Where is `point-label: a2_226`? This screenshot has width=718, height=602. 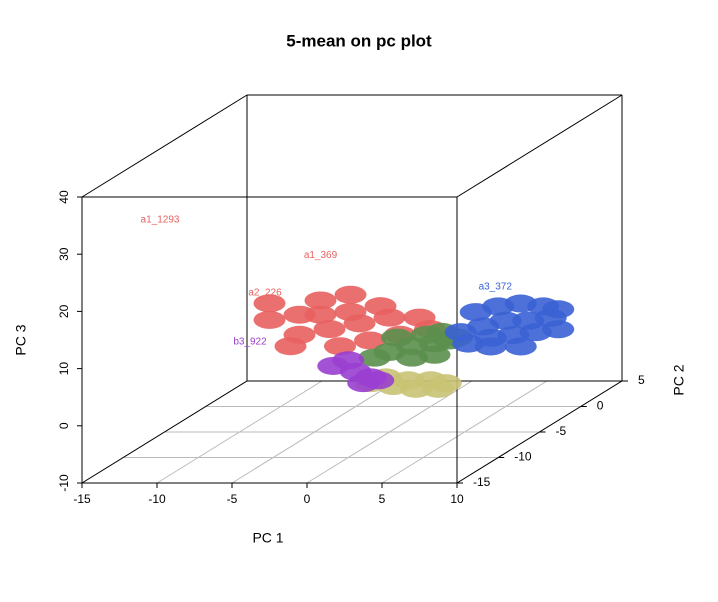
point-label: a2_226 is located at coordinates (265, 293).